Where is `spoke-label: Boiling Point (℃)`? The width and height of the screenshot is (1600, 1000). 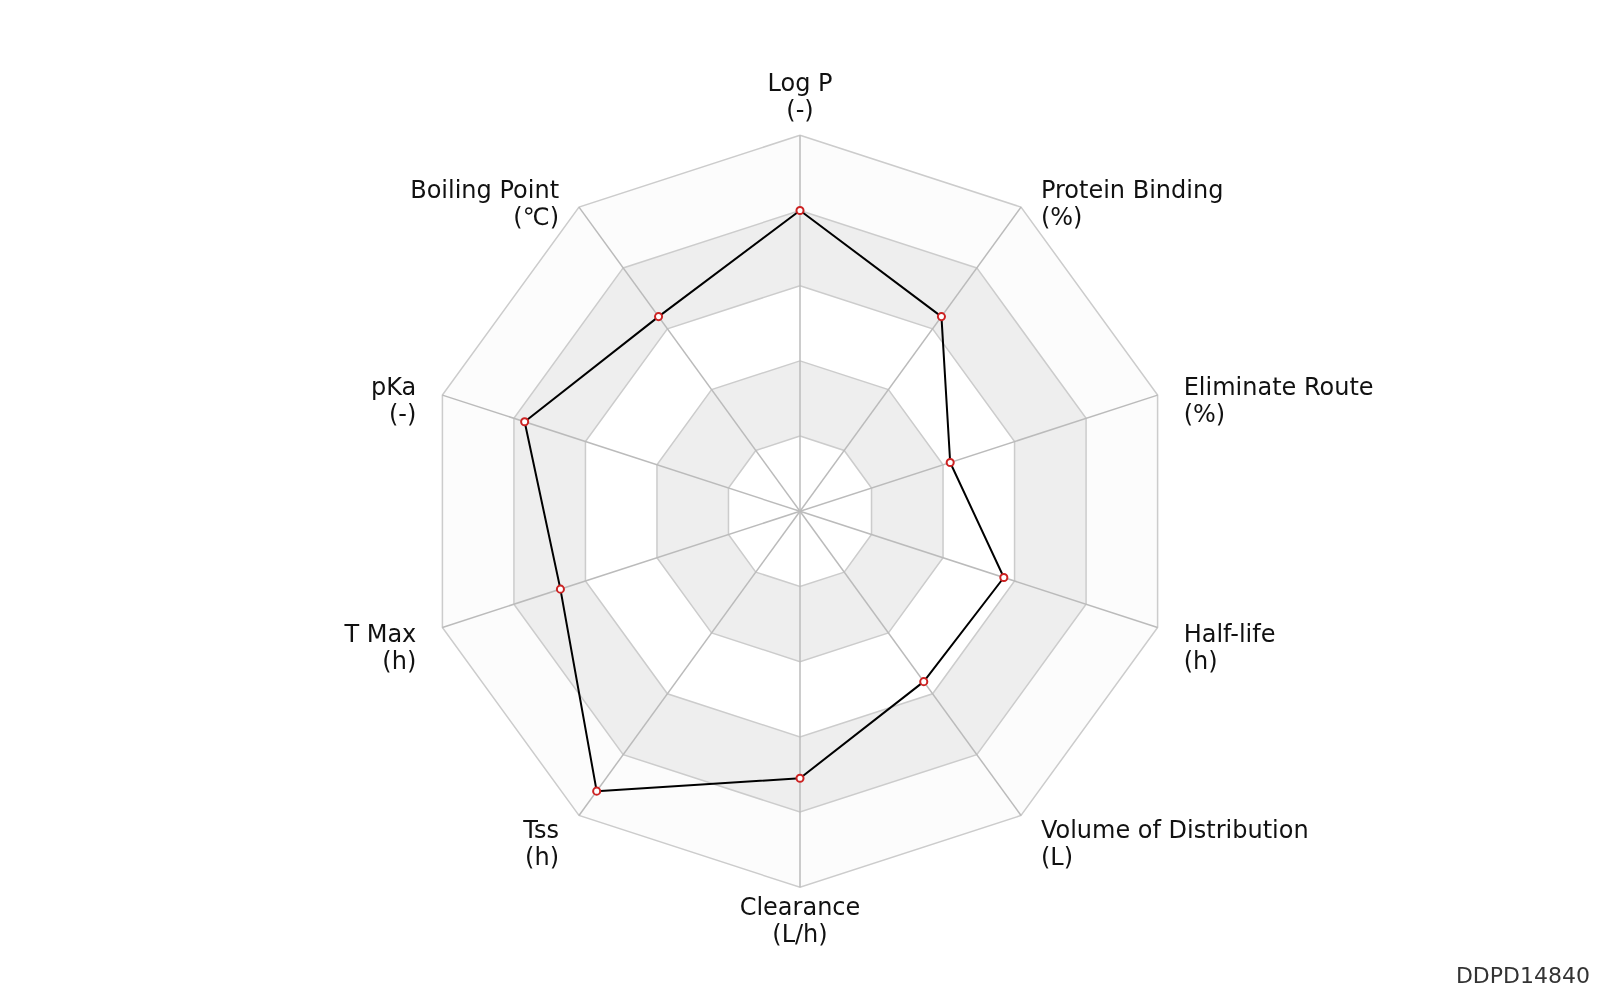
spoke-label: Boiling Point (℃) is located at coordinates (485, 204).